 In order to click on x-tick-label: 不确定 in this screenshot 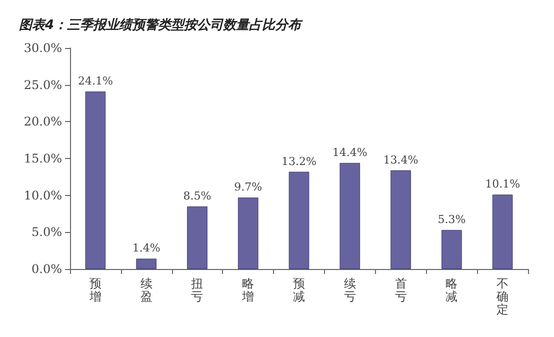, I will do `click(502, 296)`.